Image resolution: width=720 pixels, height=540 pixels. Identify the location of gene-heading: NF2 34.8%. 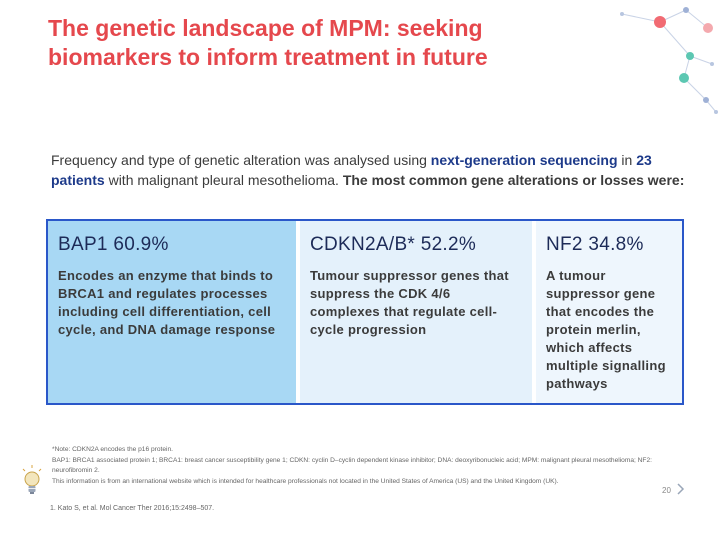
(595, 244).